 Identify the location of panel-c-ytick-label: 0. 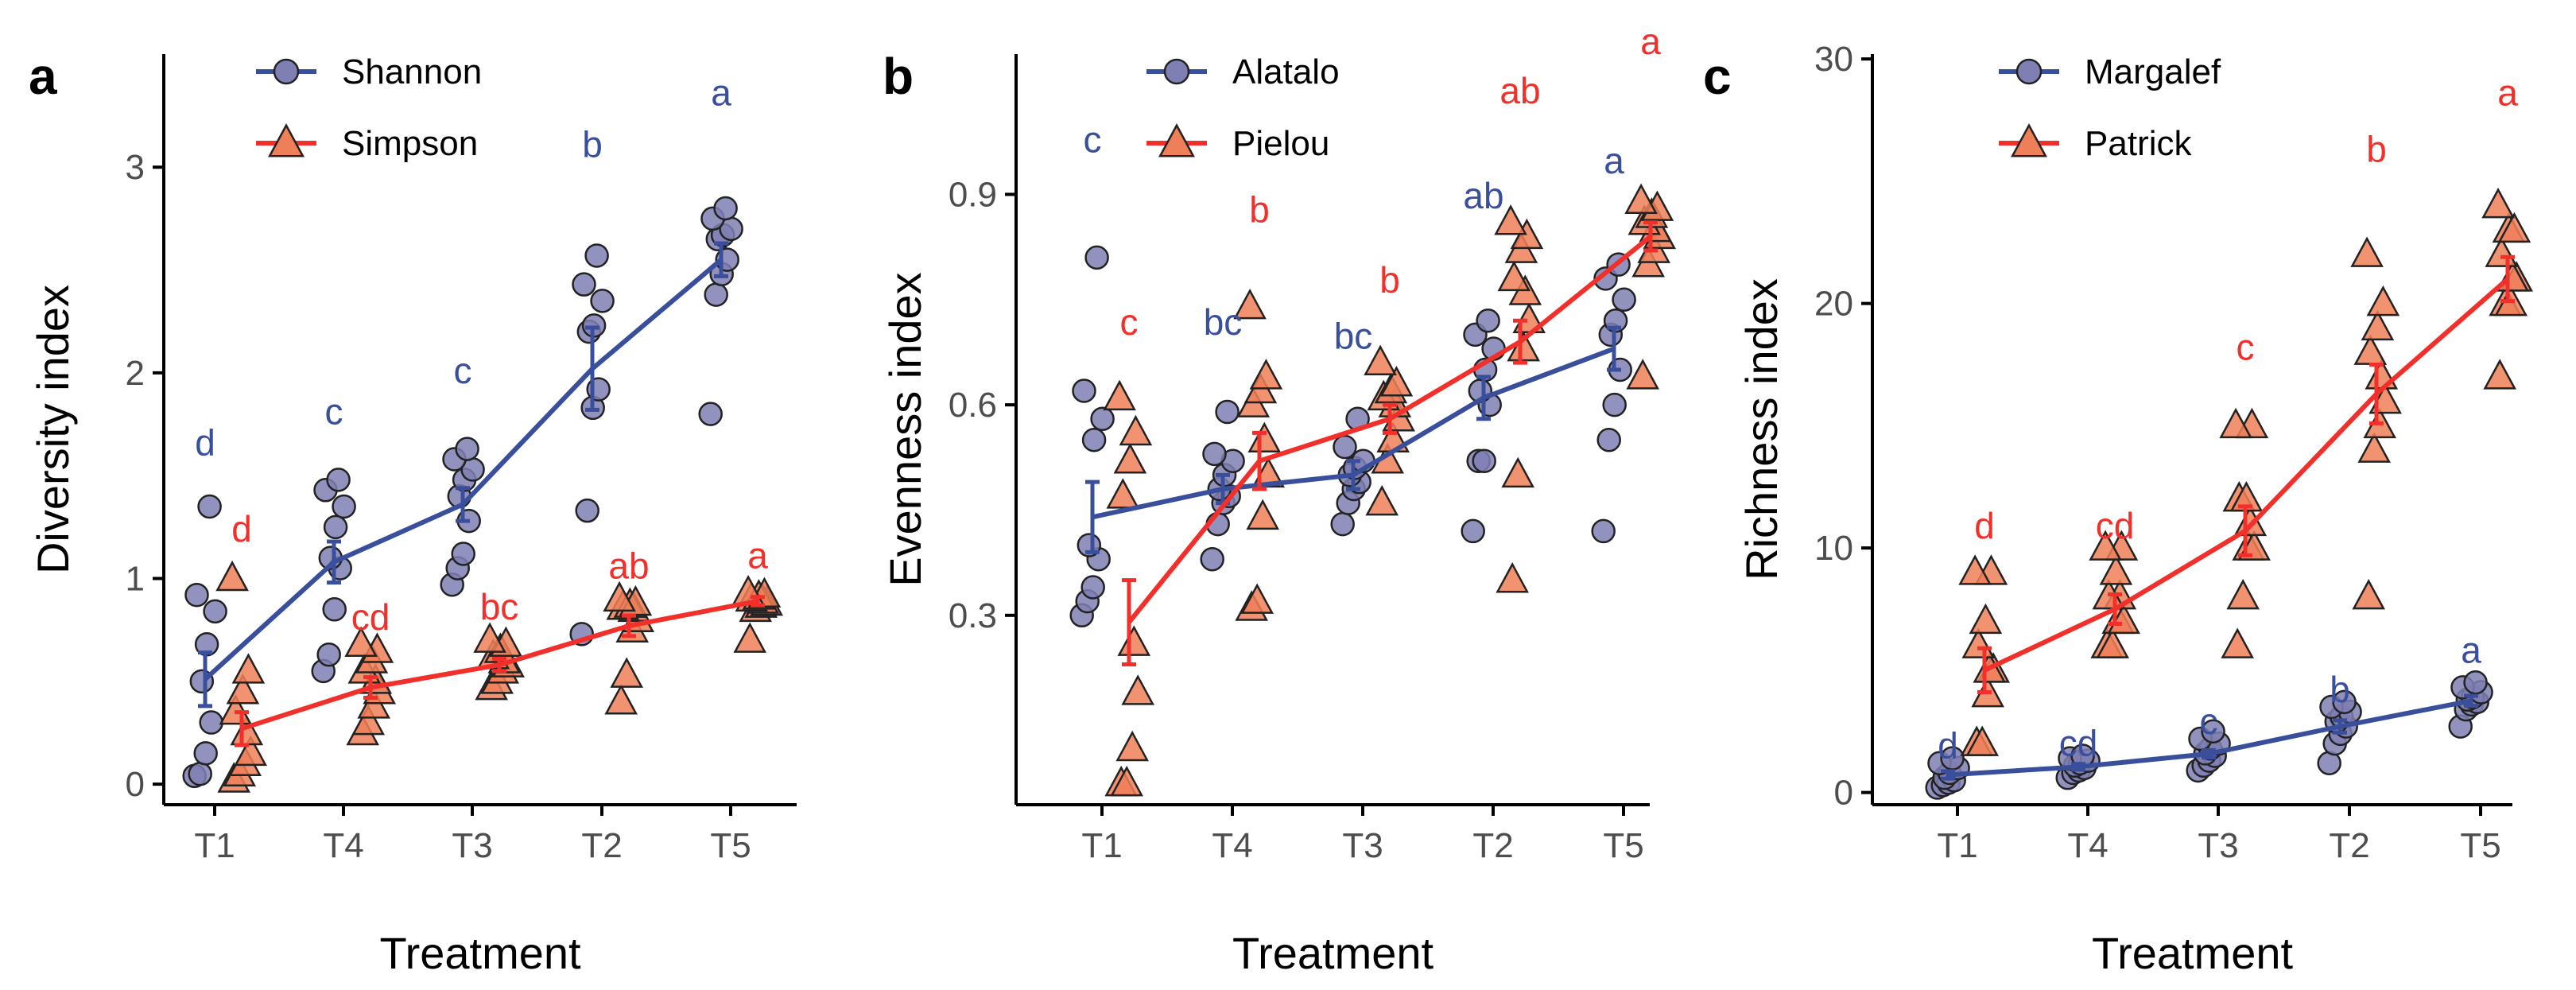
(1843, 793).